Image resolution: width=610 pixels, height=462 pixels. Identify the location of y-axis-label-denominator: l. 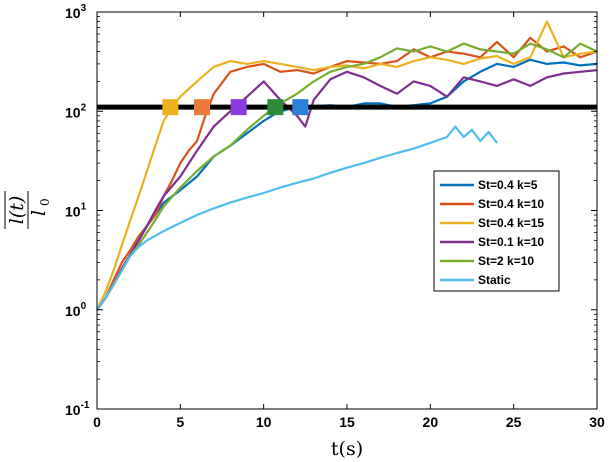
(39, 213).